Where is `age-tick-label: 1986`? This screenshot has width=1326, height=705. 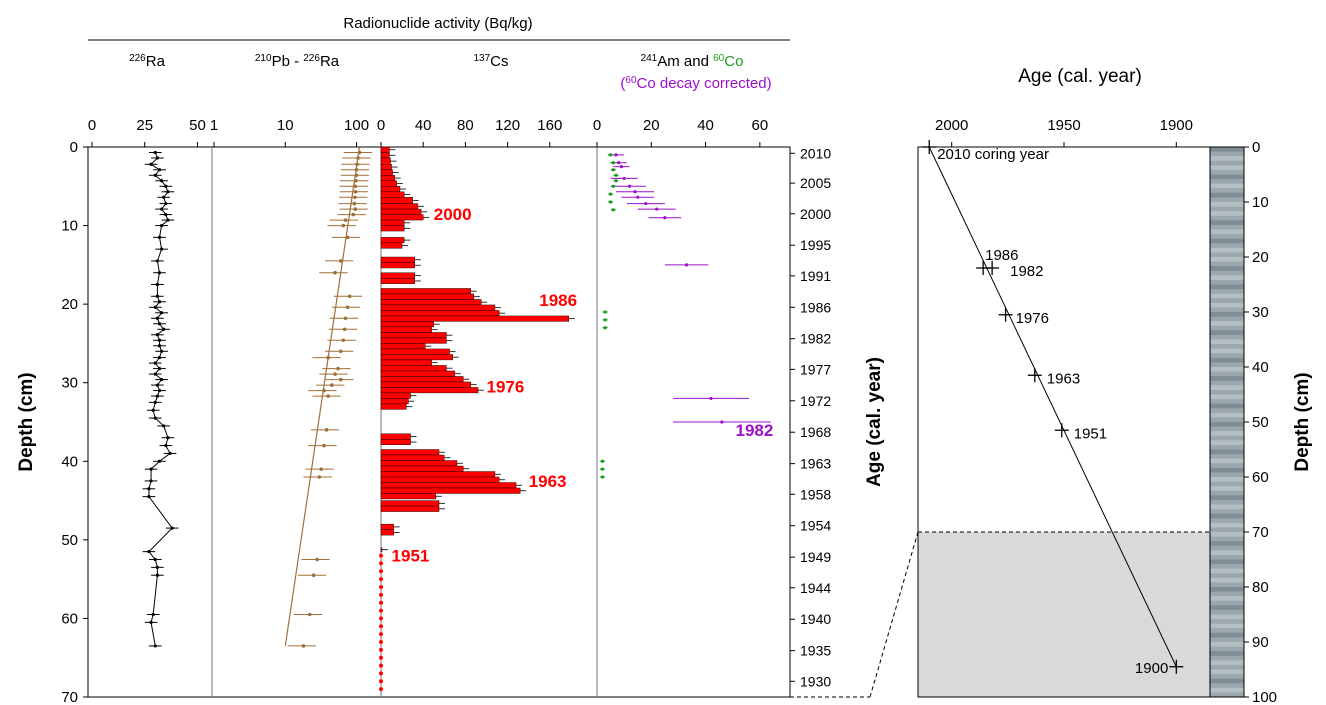 age-tick-label: 1986 is located at coordinates (815, 307).